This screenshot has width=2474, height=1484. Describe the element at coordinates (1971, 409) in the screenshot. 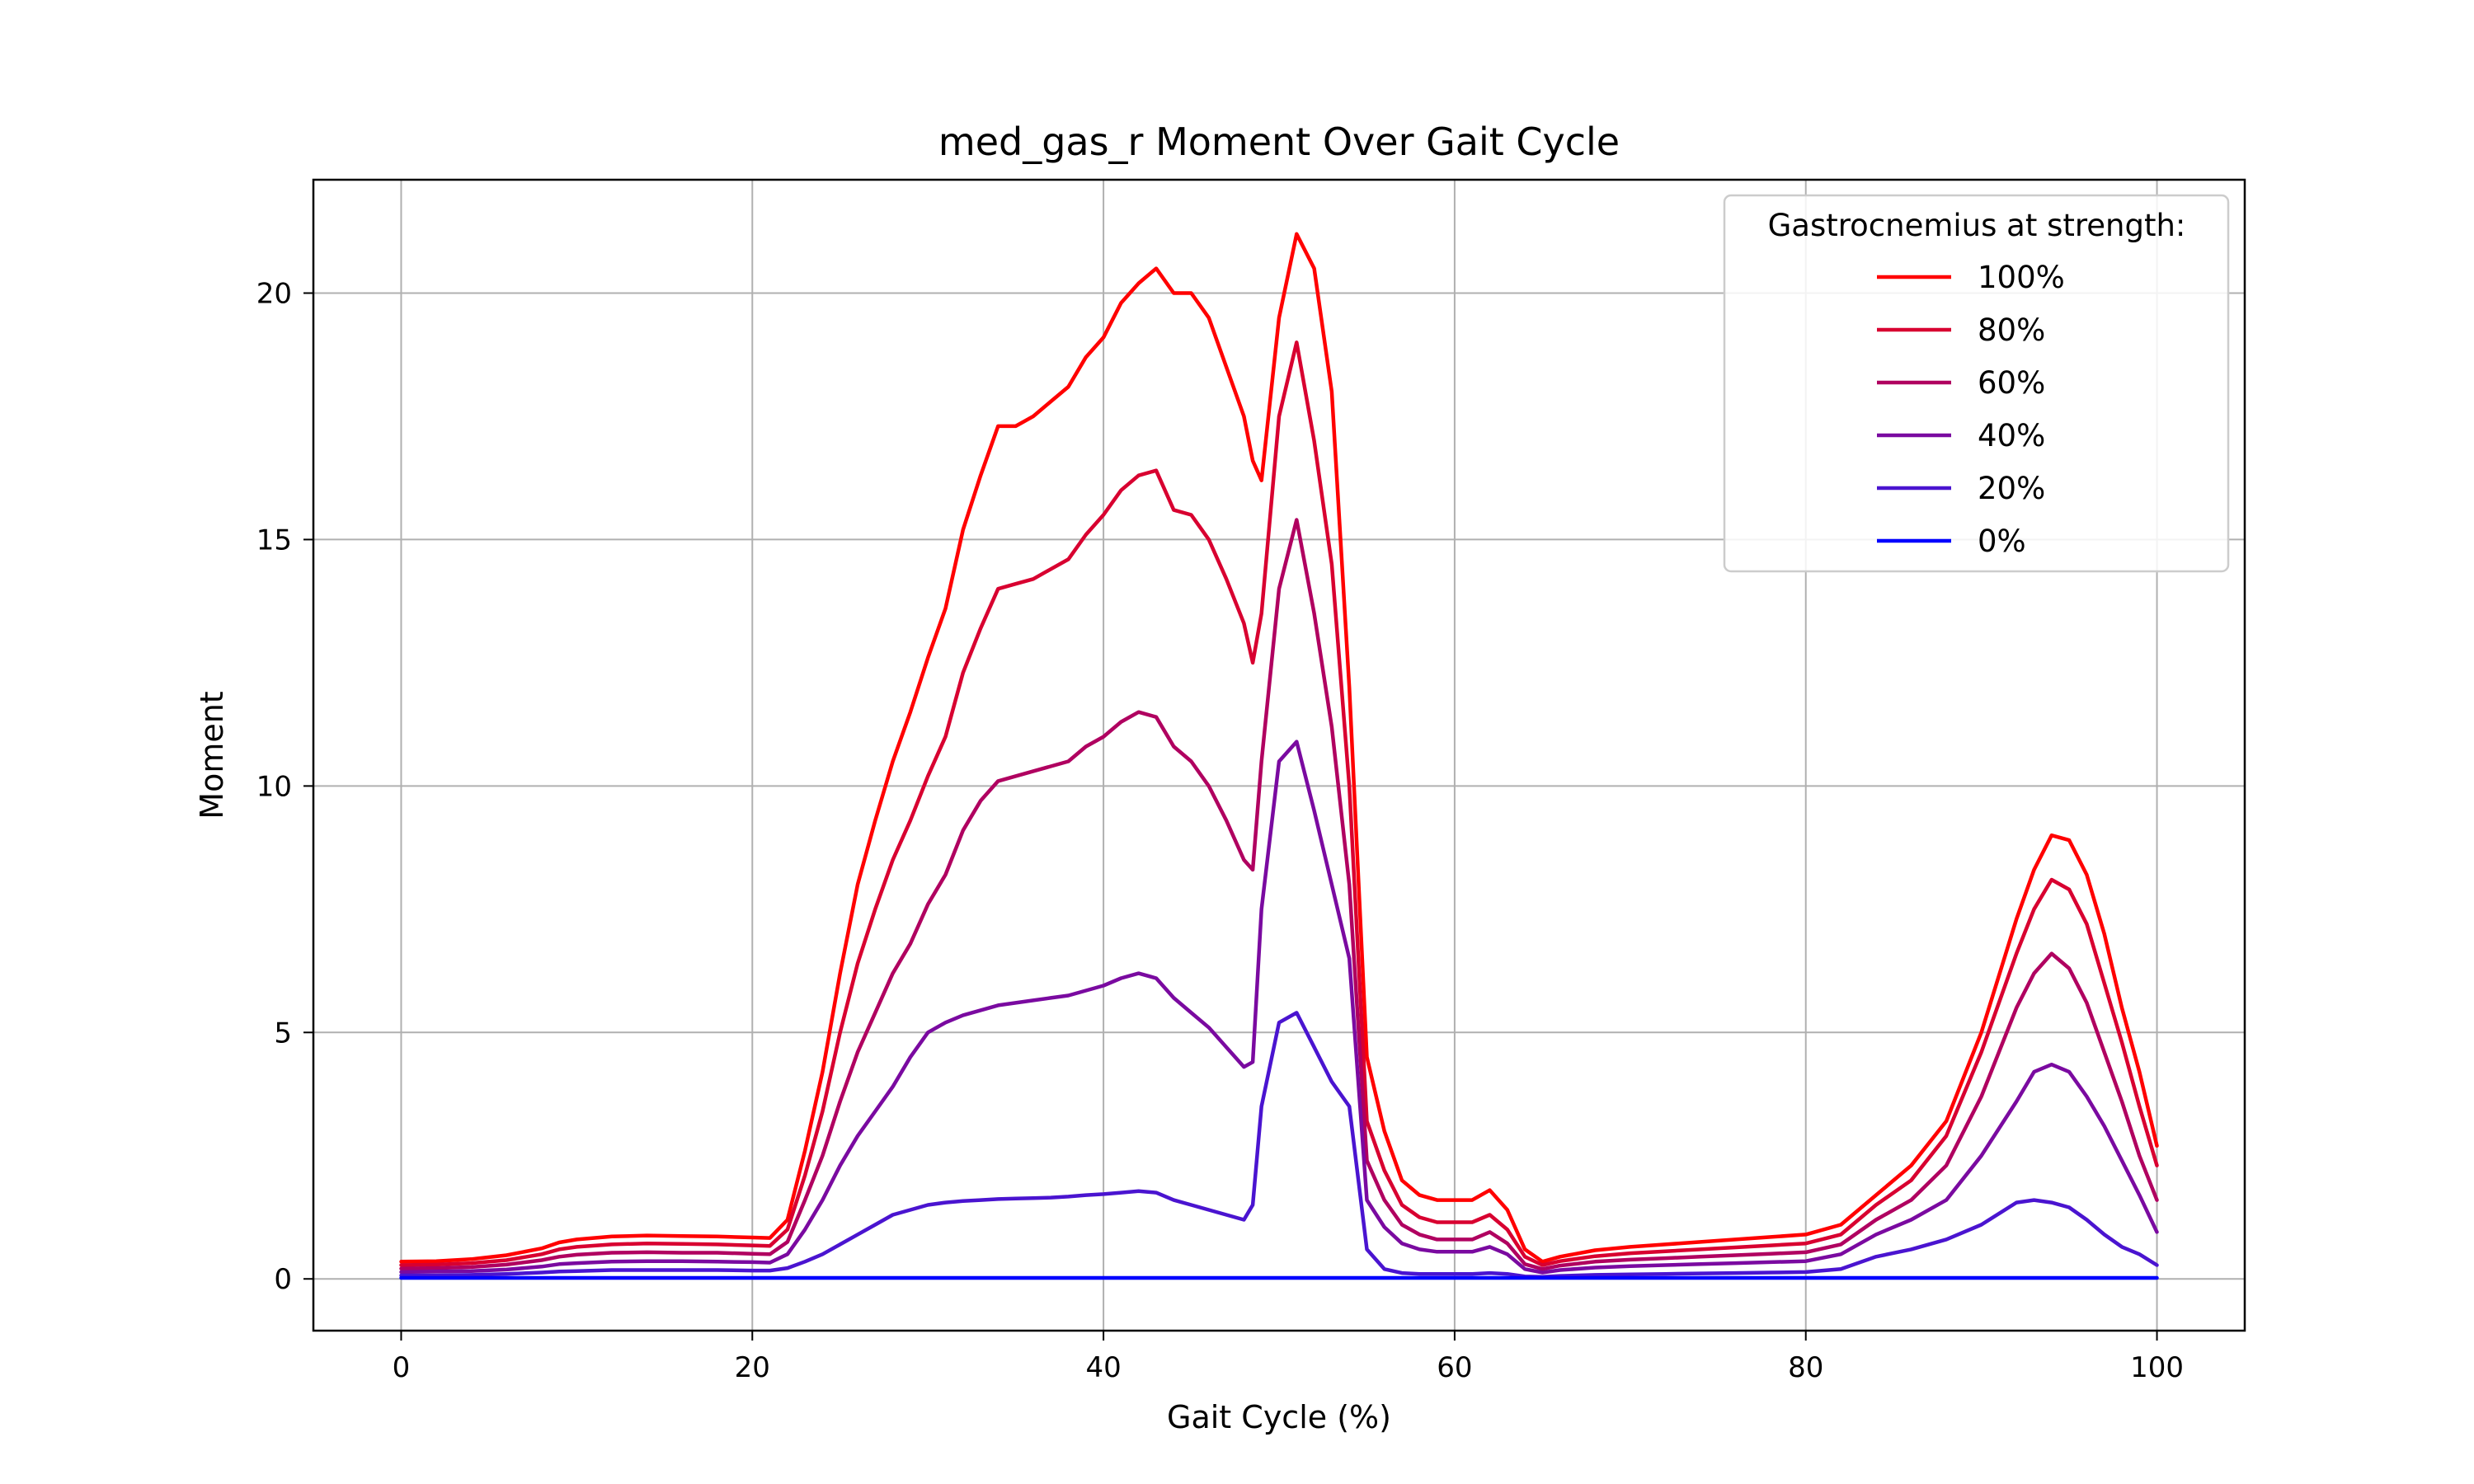

I see `legend-entries: 100% 80% 60% 40% 20% 0%` at that location.